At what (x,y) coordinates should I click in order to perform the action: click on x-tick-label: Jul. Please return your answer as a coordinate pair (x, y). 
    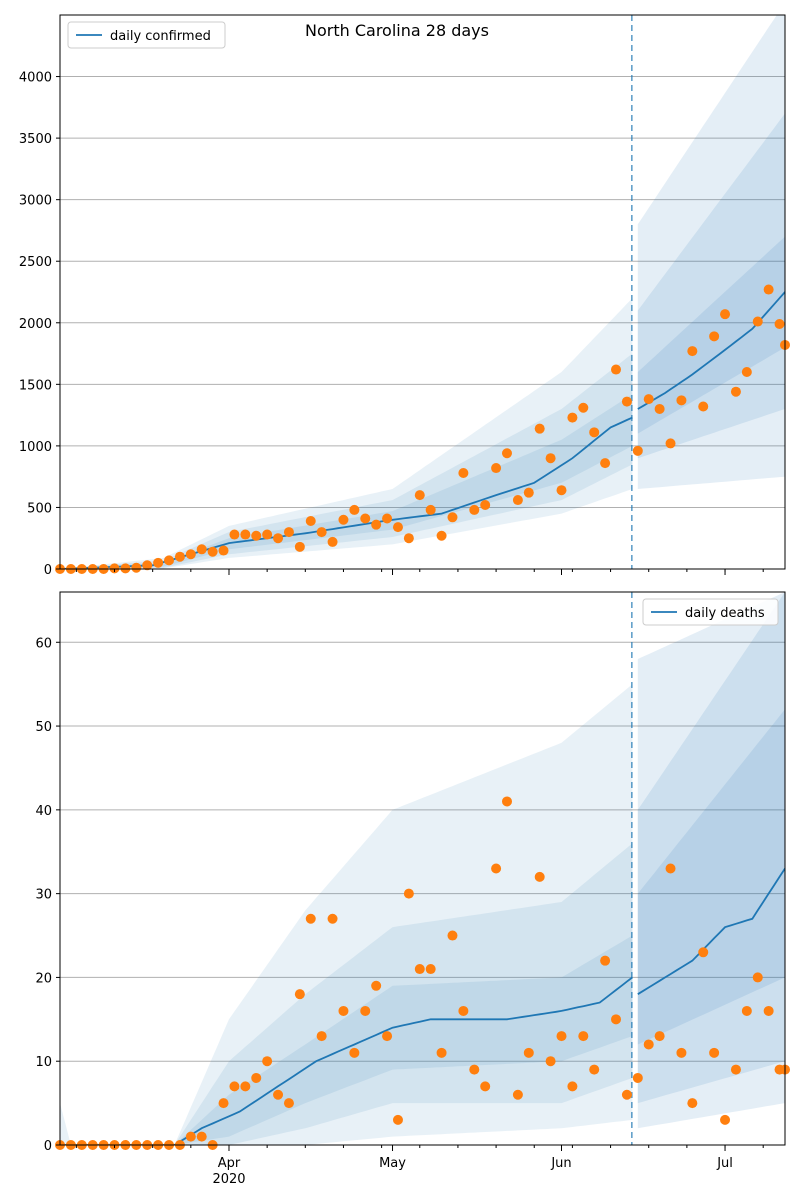
    Looking at the image, I should click on (724, 1163).